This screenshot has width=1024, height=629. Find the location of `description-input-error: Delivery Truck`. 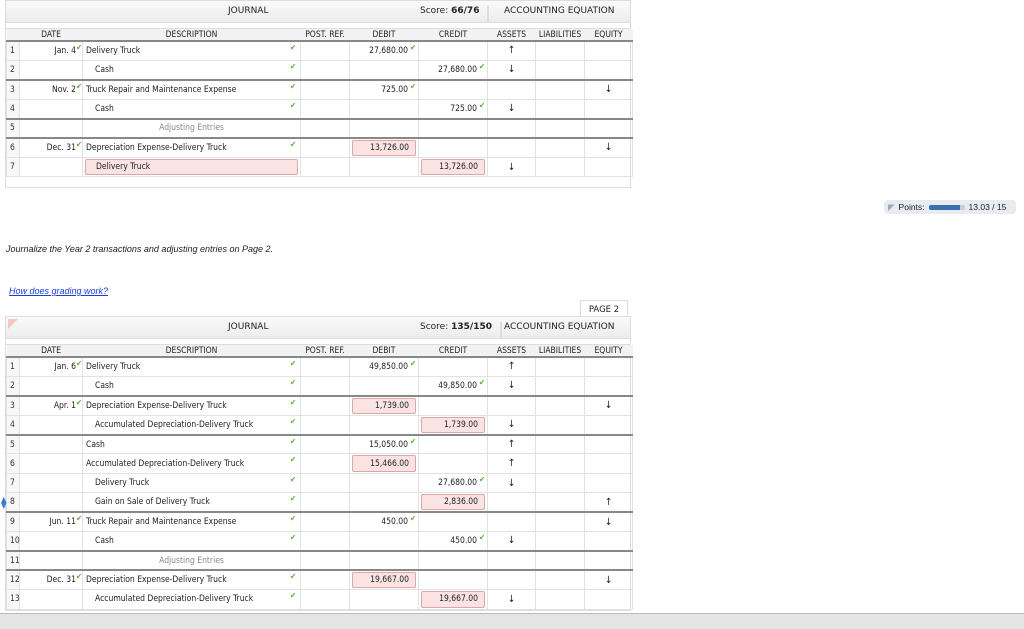

description-input-error: Delivery Truck is located at coordinates (191, 167).